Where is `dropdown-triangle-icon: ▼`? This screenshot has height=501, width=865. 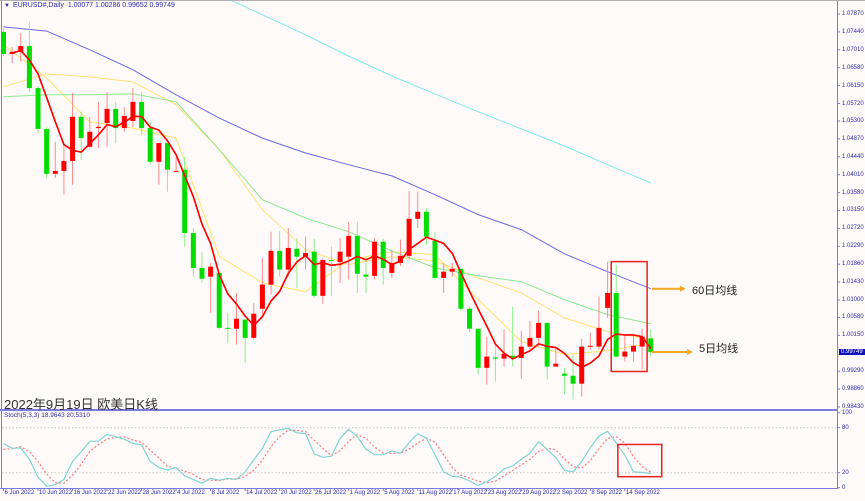 dropdown-triangle-icon: ▼ is located at coordinates (7, 6).